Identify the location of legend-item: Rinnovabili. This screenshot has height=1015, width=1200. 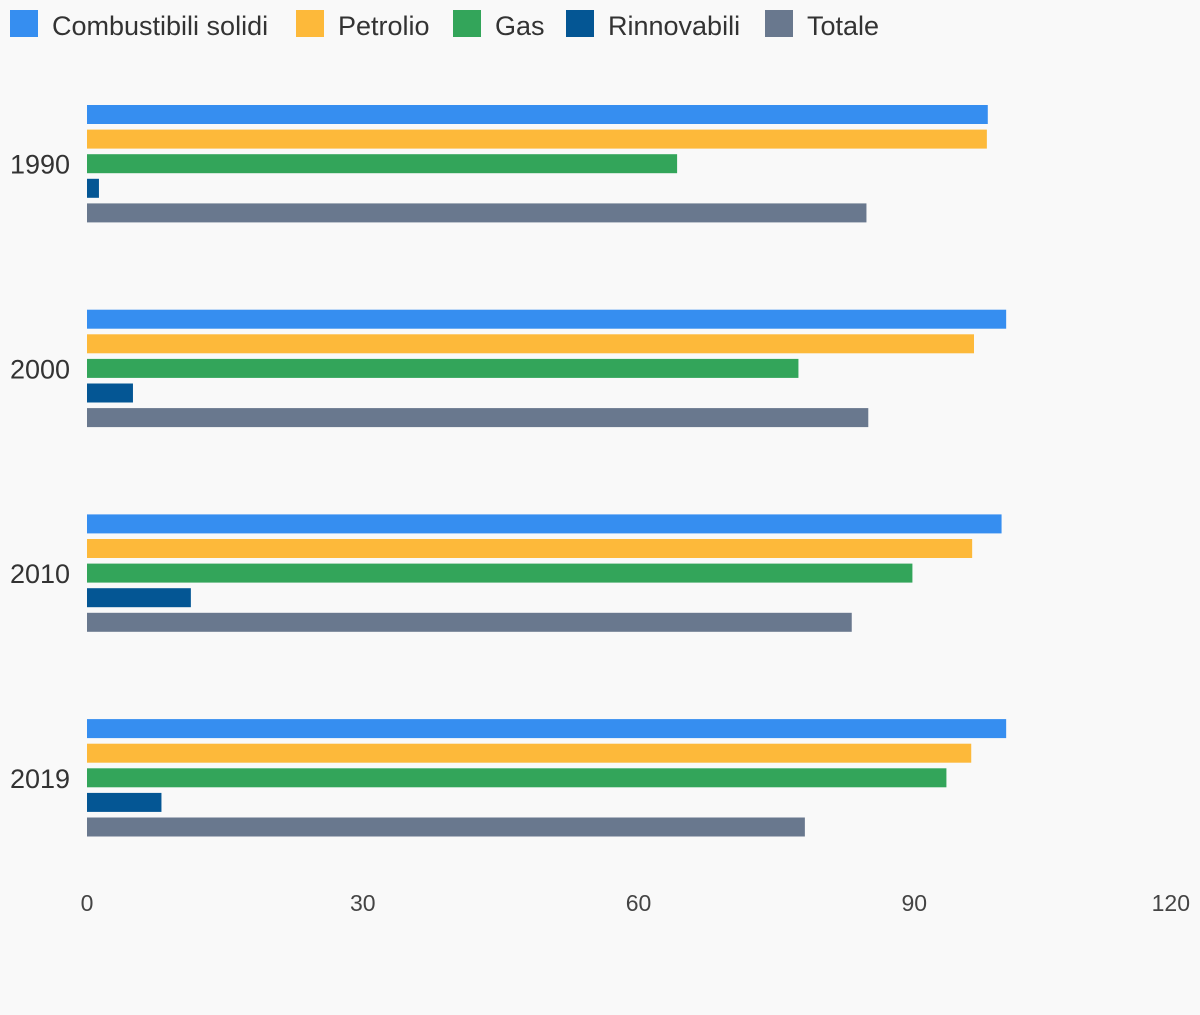
(653, 25).